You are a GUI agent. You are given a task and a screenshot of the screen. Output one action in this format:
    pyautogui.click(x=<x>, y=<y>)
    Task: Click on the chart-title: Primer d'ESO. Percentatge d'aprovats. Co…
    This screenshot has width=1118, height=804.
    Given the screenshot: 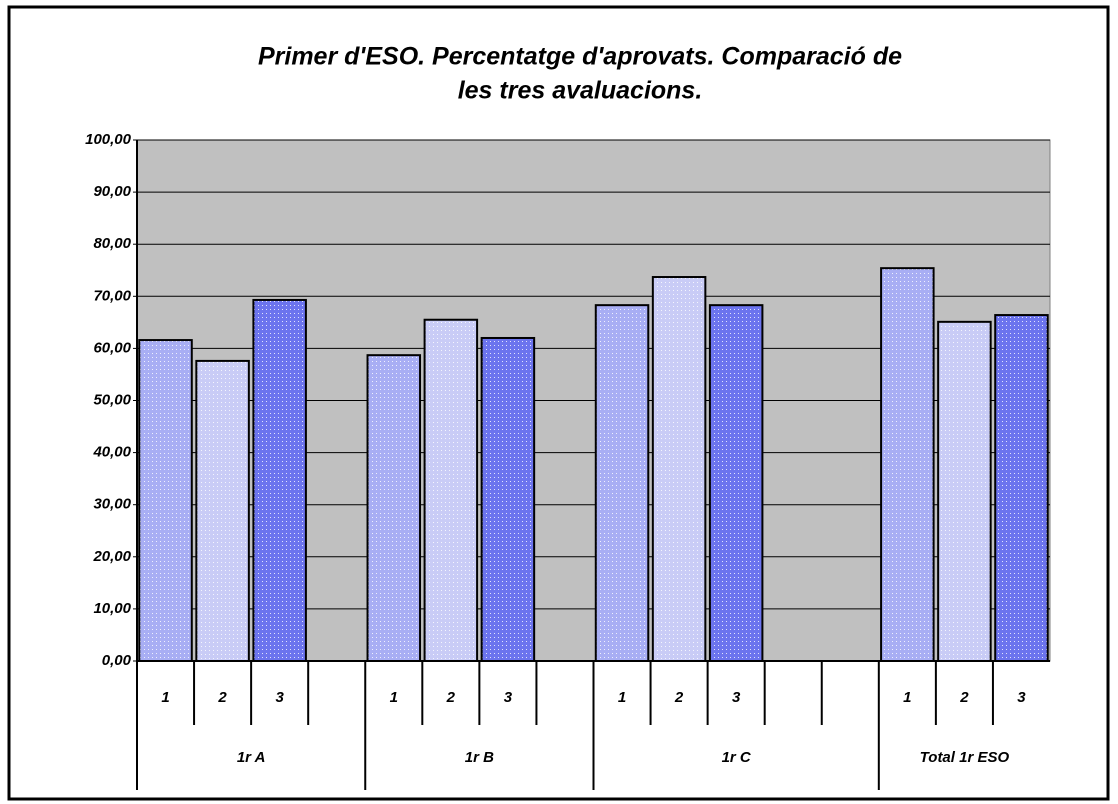 What is the action you would take?
    pyautogui.click(x=580, y=57)
    